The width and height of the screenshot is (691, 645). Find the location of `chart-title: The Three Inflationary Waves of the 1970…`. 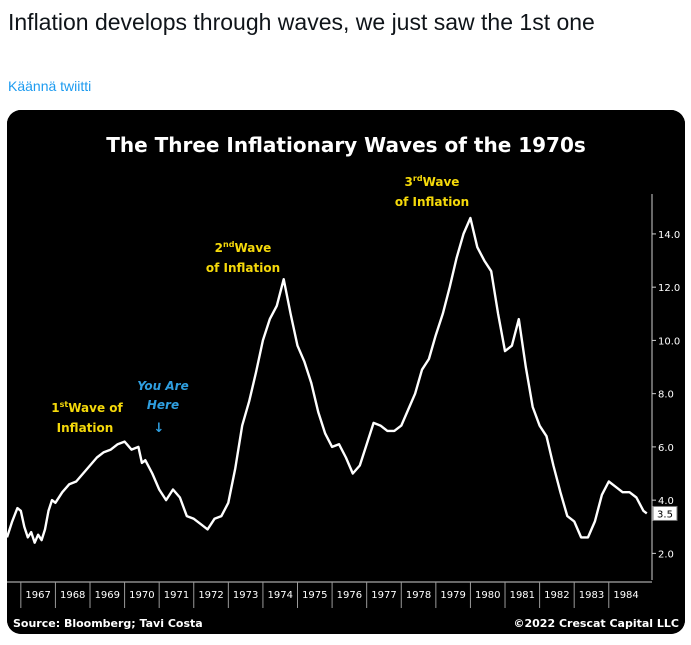

chart-title: The Three Inflationary Waves of the 1970… is located at coordinates (346, 145).